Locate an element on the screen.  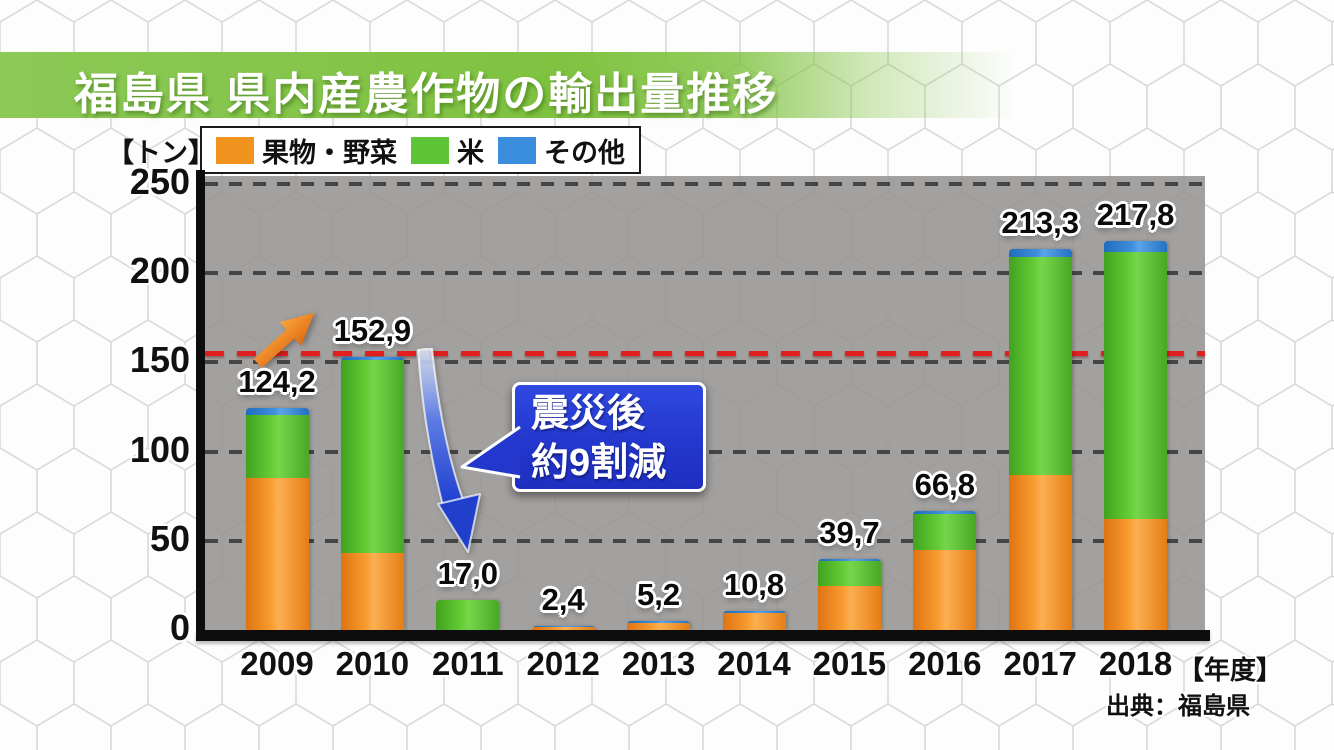
x-axis-label: 2010 is located at coordinates (372, 663).